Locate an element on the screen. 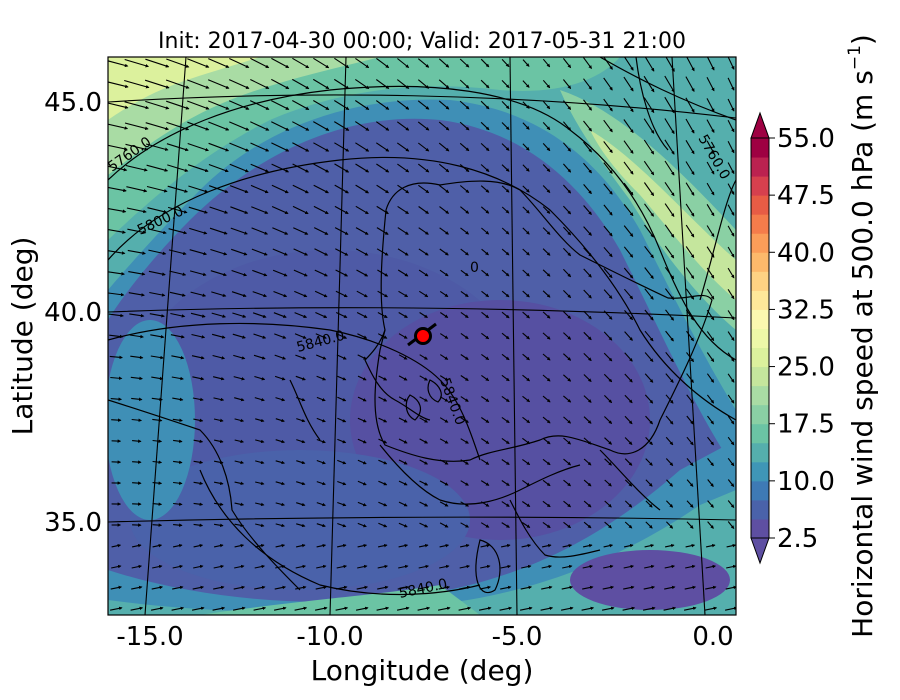  x-tick-label: -15.0 is located at coordinates (149, 637).